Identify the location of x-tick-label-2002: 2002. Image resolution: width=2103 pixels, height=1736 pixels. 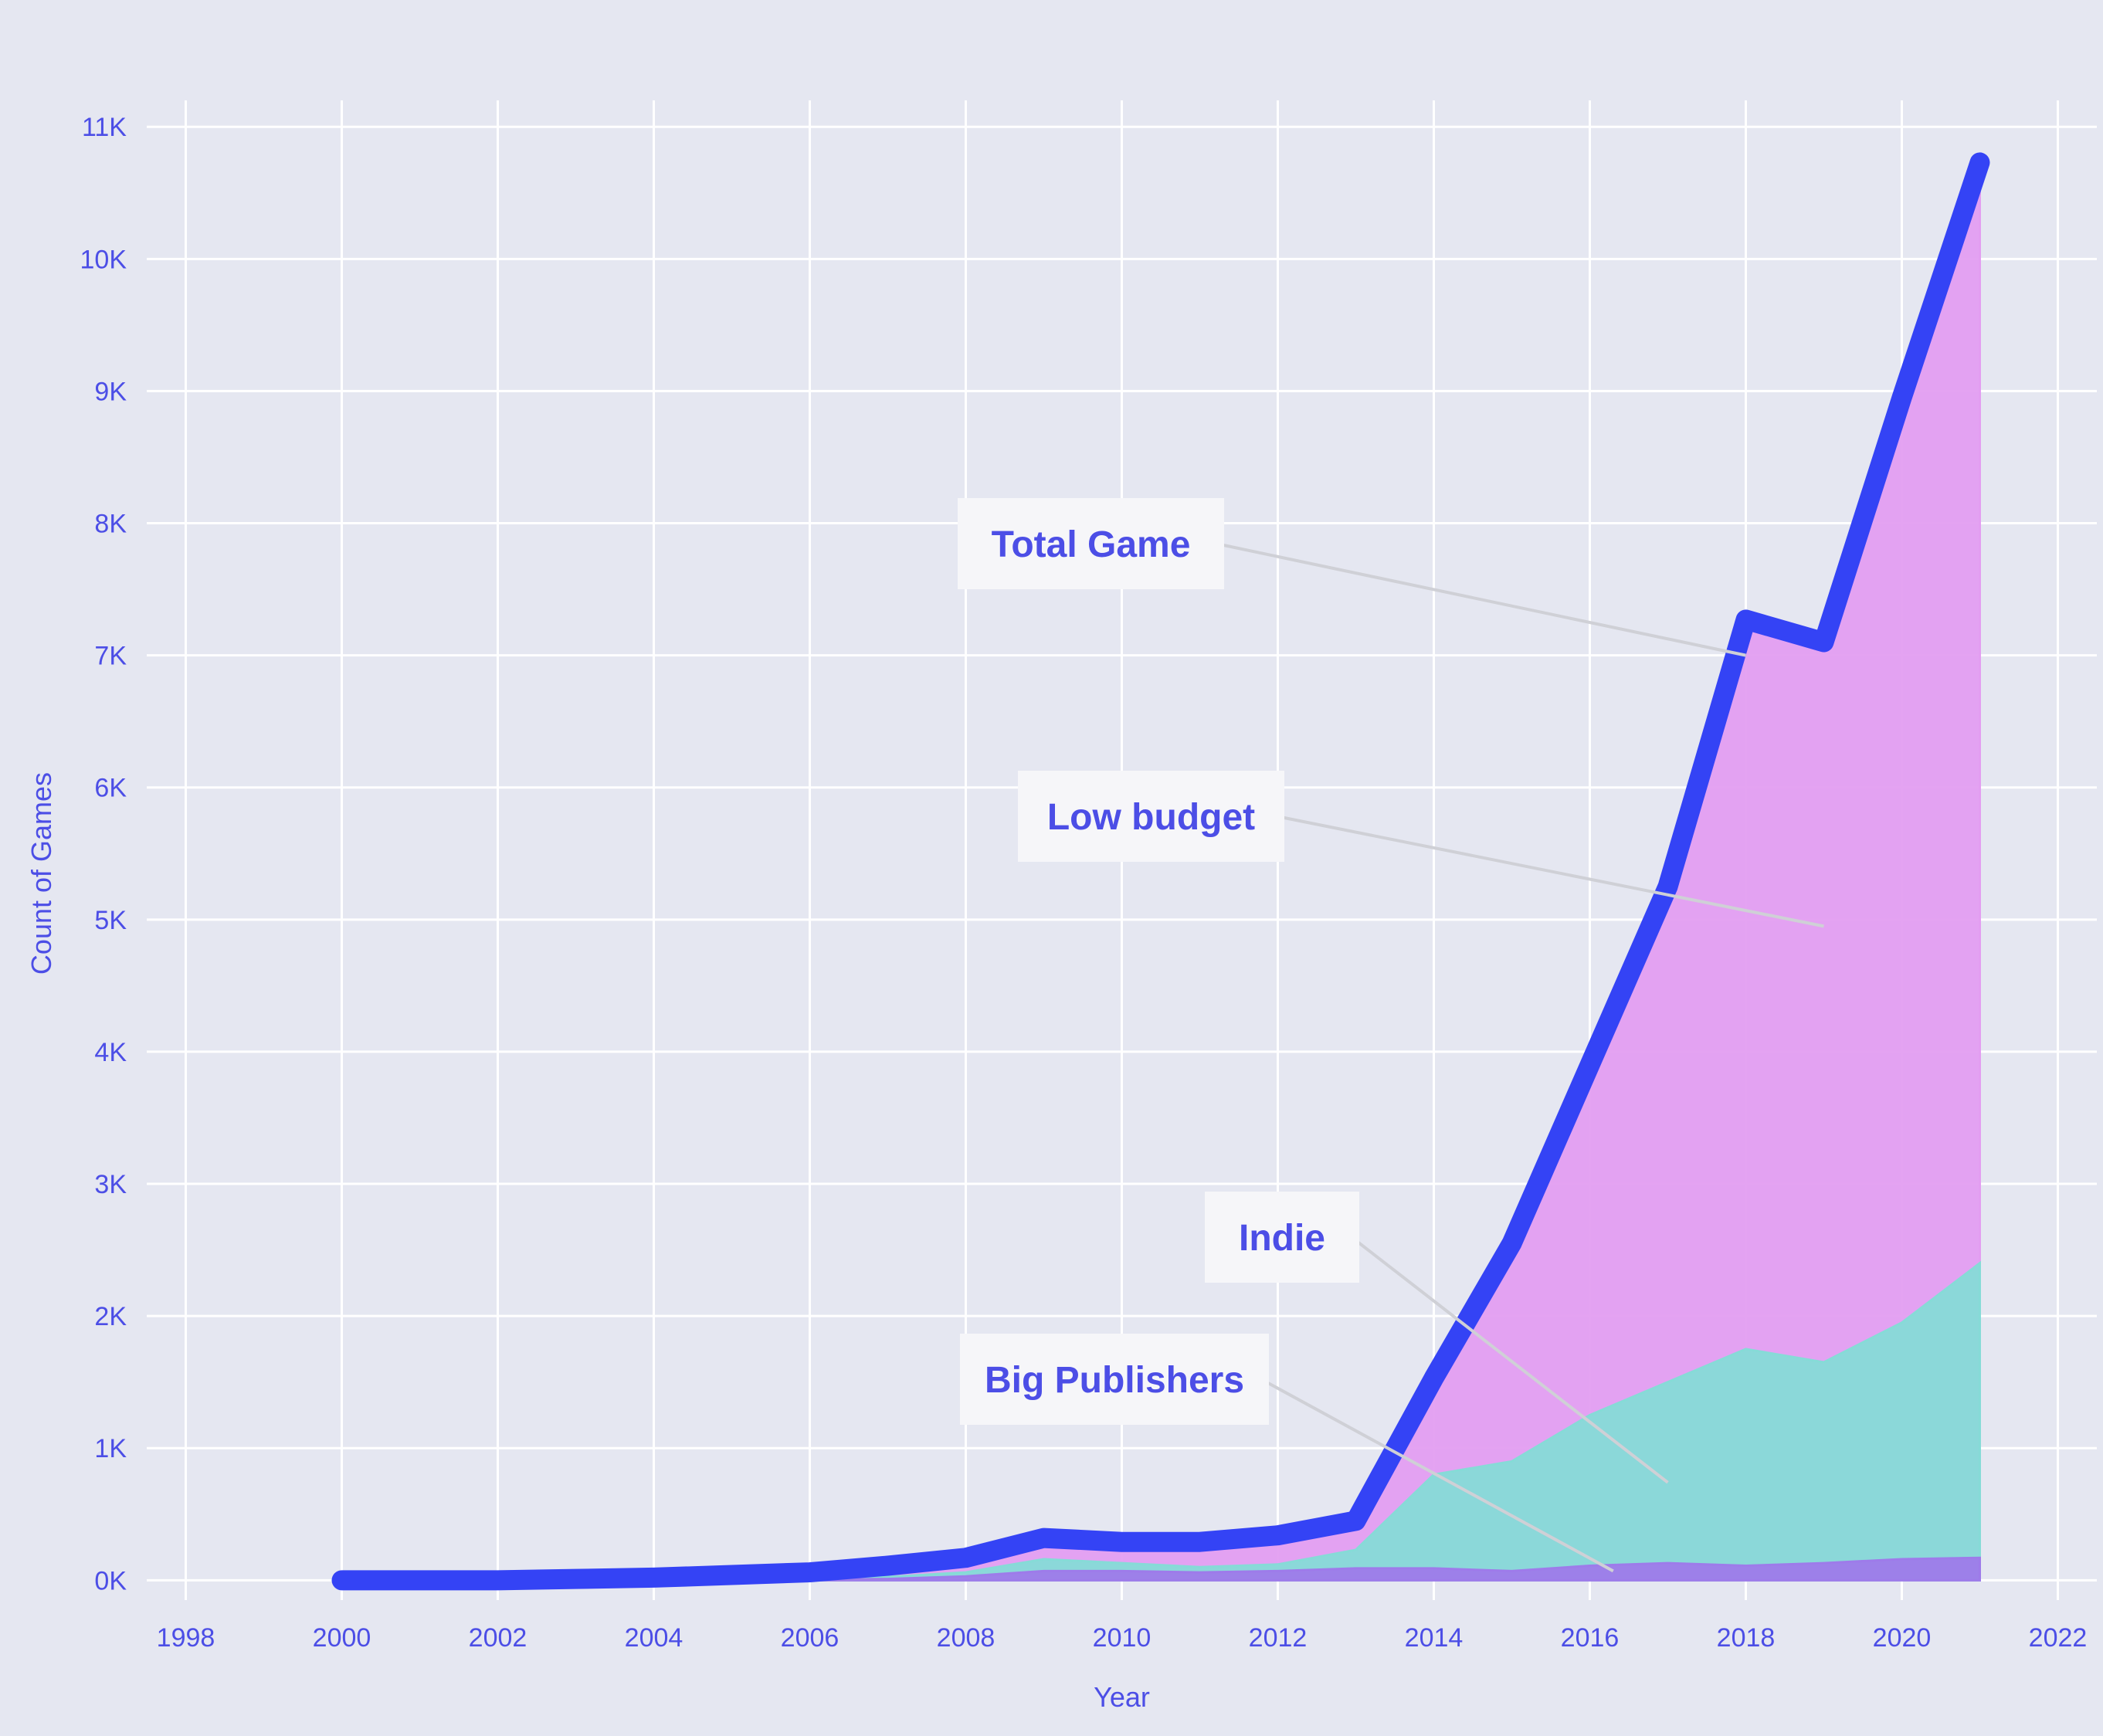
(498, 1638).